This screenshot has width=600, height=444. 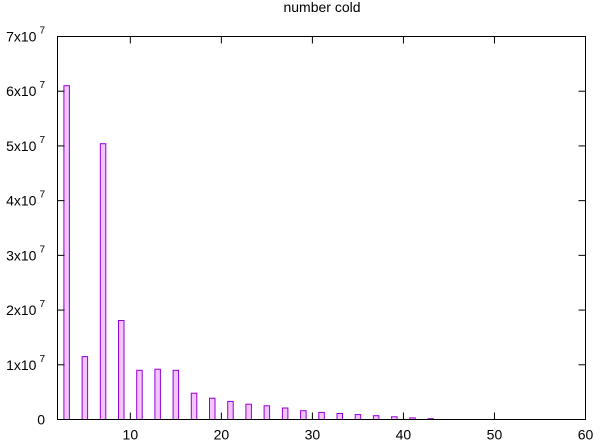 What do you see at coordinates (25, 199) in the screenshot?
I see `y-tick-label: 4x10 7` at bounding box center [25, 199].